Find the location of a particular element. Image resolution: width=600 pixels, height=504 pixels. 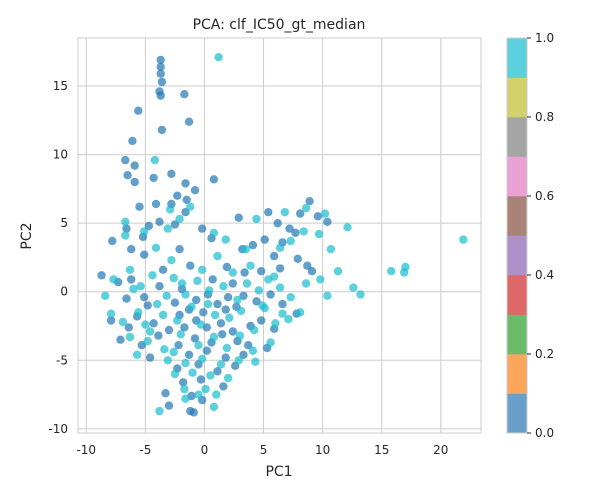

x-tick-label: 20 is located at coordinates (440, 450).